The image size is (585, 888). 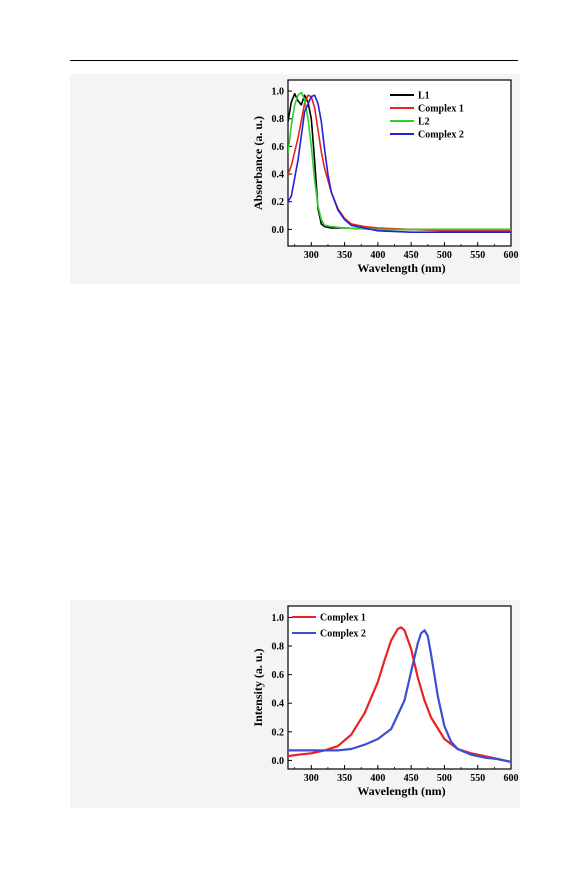 What do you see at coordinates (424, 122) in the screenshot?
I see `legend-label: L2` at bounding box center [424, 122].